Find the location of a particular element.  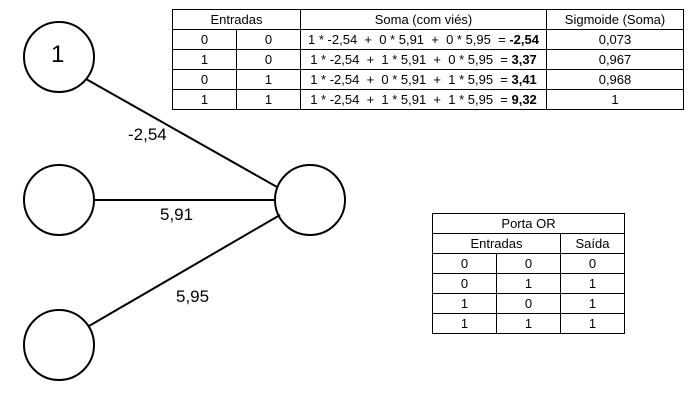

output-neuron is located at coordinates (310, 200).